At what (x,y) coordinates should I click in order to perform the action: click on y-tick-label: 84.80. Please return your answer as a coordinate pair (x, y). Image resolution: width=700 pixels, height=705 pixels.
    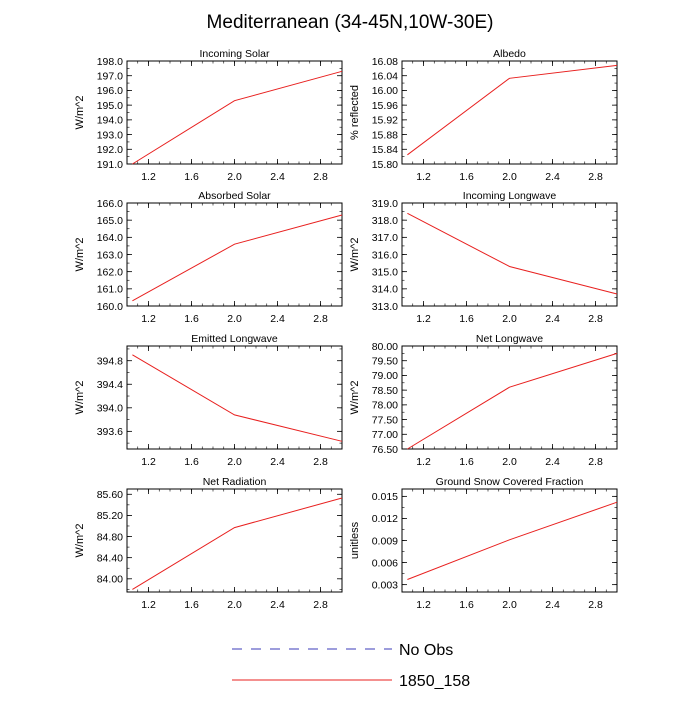
    Looking at the image, I should click on (110, 537).